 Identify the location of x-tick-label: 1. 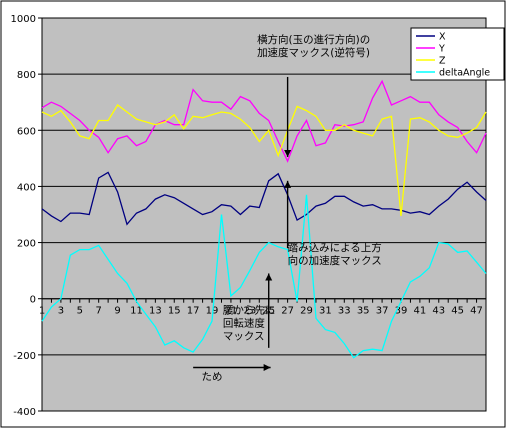
(42, 311).